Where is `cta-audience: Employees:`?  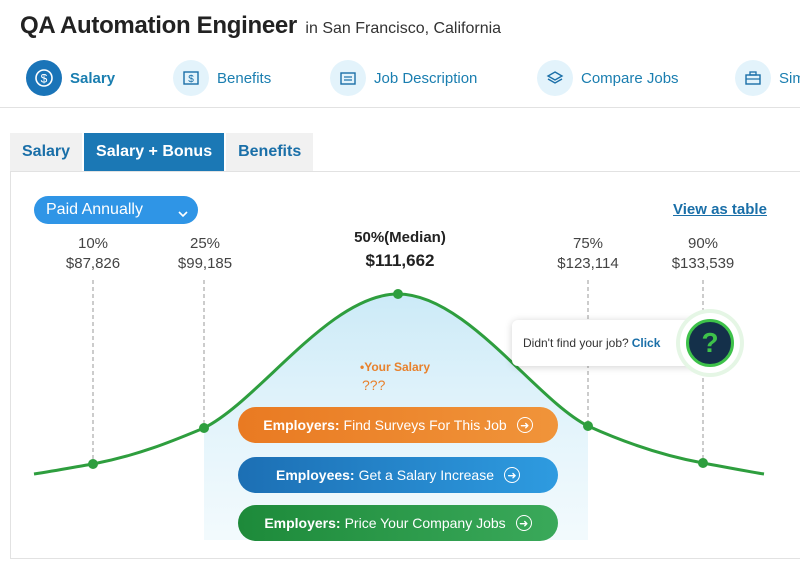 cta-audience: Employees: is located at coordinates (315, 475).